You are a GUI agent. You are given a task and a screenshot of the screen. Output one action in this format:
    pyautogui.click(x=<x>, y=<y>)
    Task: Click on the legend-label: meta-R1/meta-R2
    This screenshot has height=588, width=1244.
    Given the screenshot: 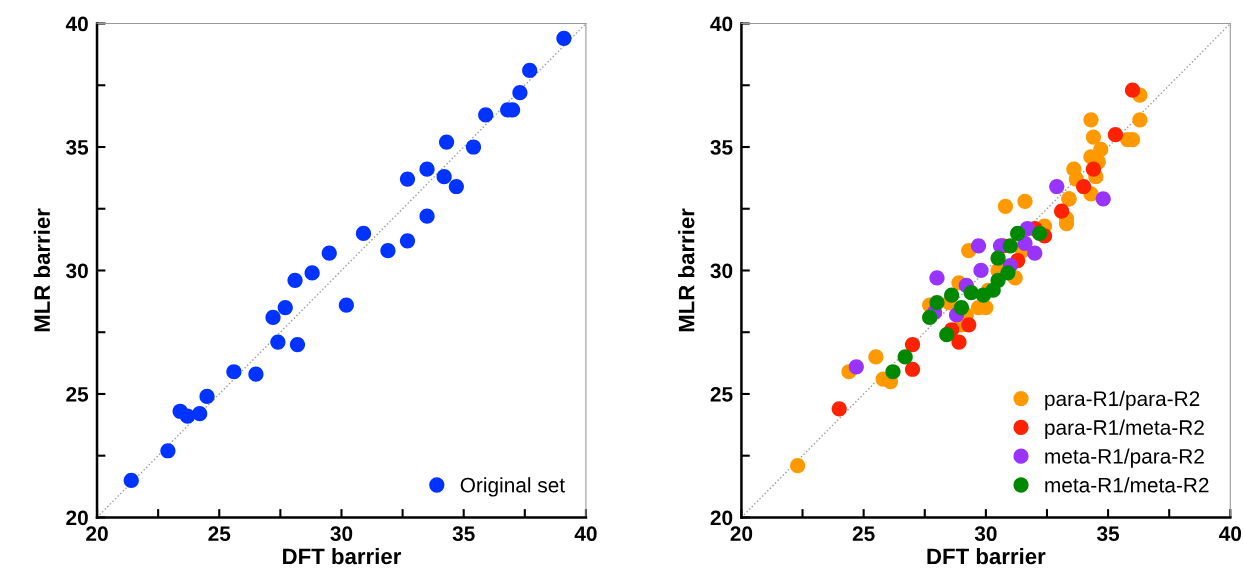 What is the action you would take?
    pyautogui.click(x=1127, y=485)
    